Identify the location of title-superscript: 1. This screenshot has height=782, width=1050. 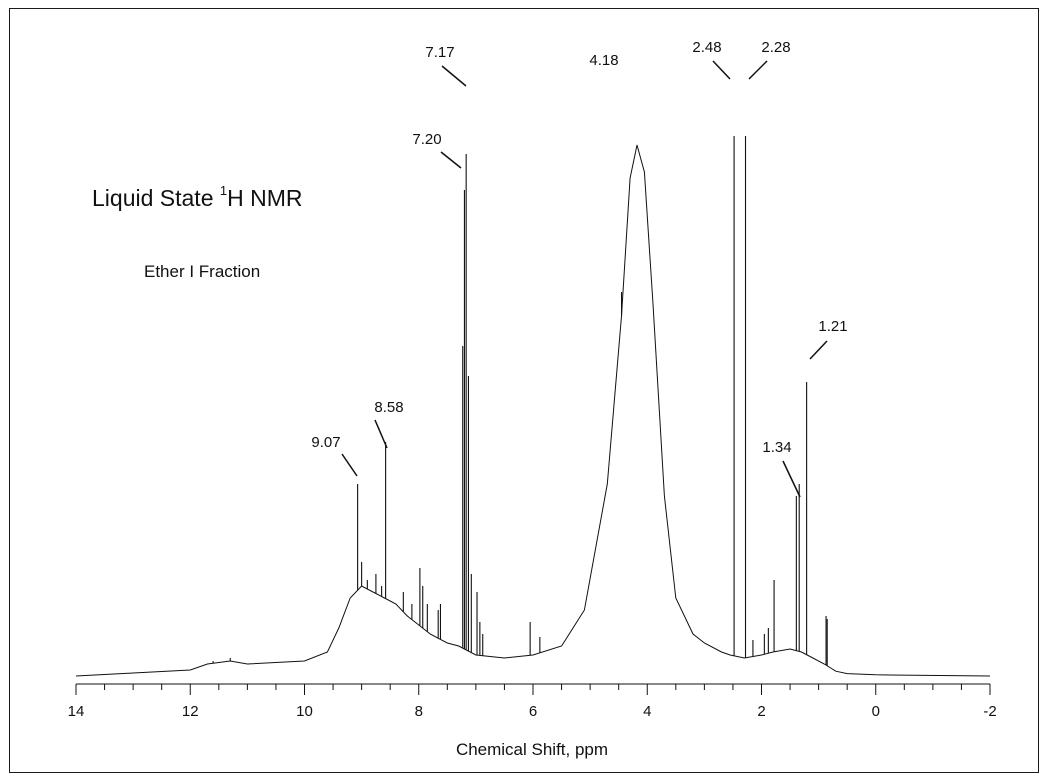
(223, 190).